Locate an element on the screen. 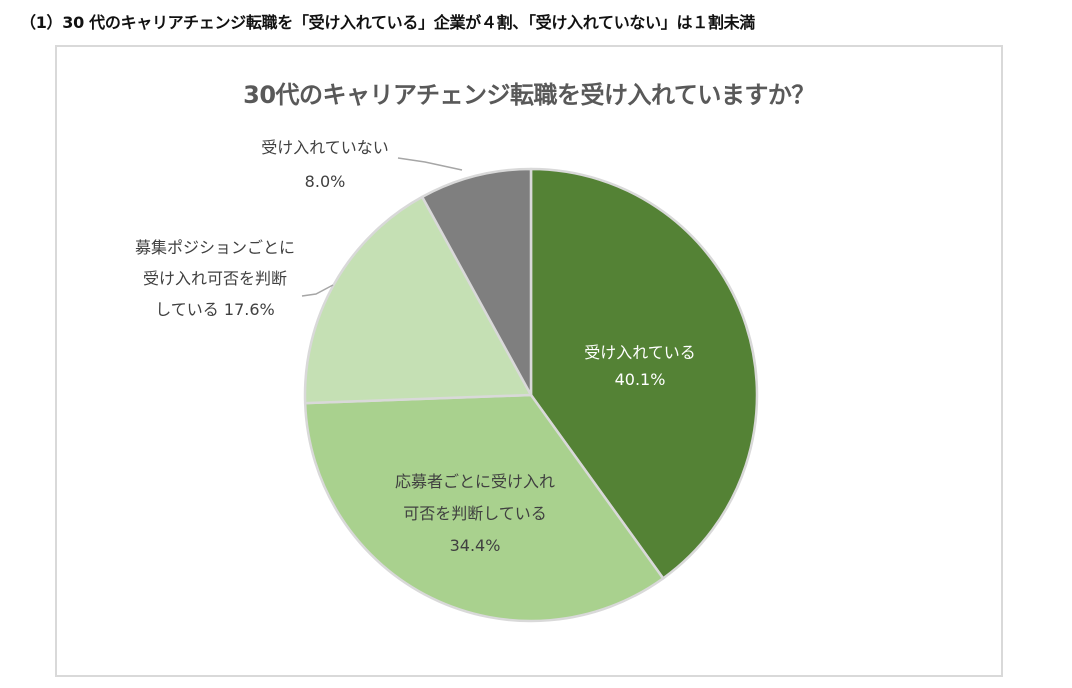  label-text: 受け入れ可否を判断 is located at coordinates (214, 278).